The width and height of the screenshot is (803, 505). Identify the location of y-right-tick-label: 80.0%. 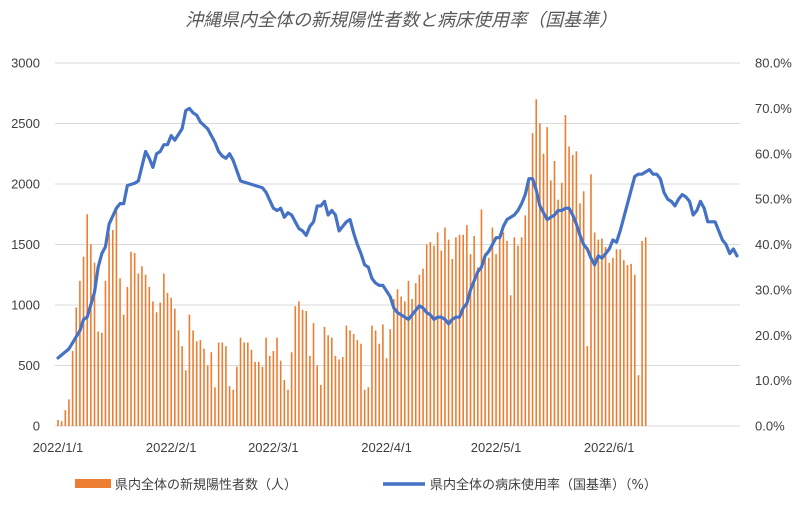
(773, 63).